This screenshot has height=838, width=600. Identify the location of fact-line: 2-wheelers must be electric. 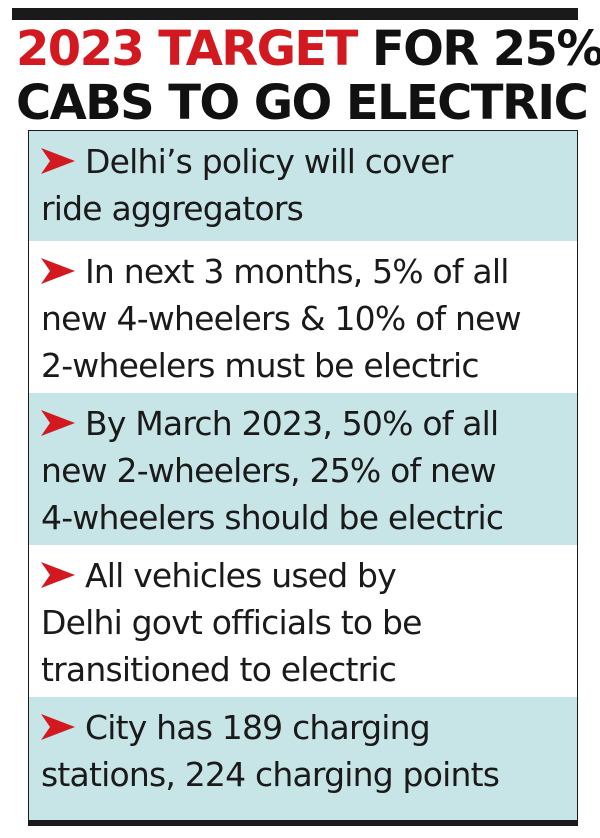
(260, 365).